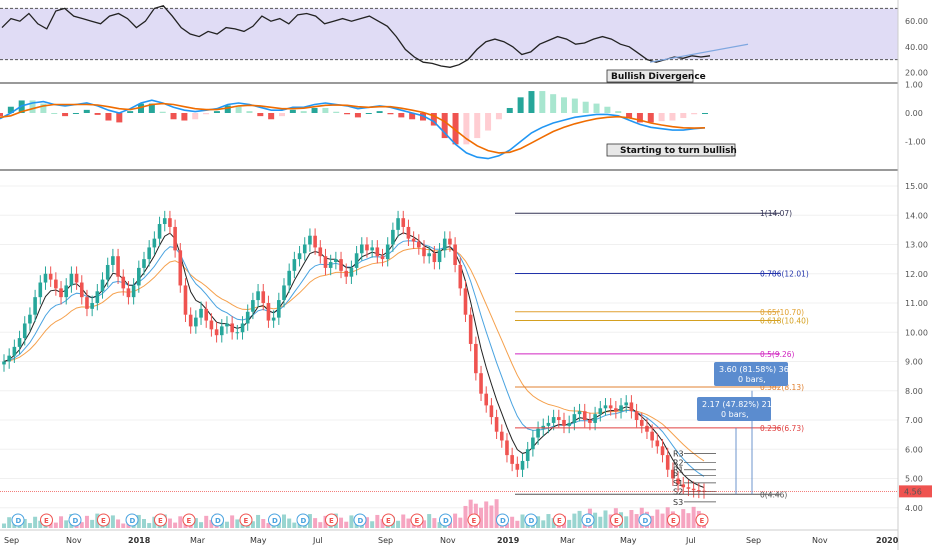 This screenshot has width=932, height=550. What do you see at coordinates (914, 420) in the screenshot?
I see `price-tick-label: 7.00` at bounding box center [914, 420].